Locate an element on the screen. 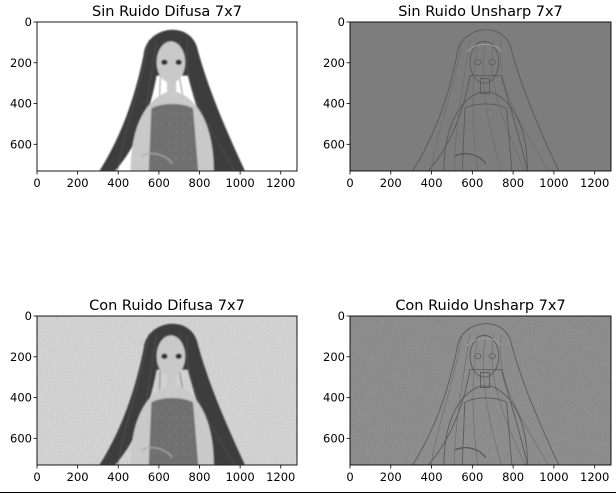  image-background is located at coordinates (480, 96).